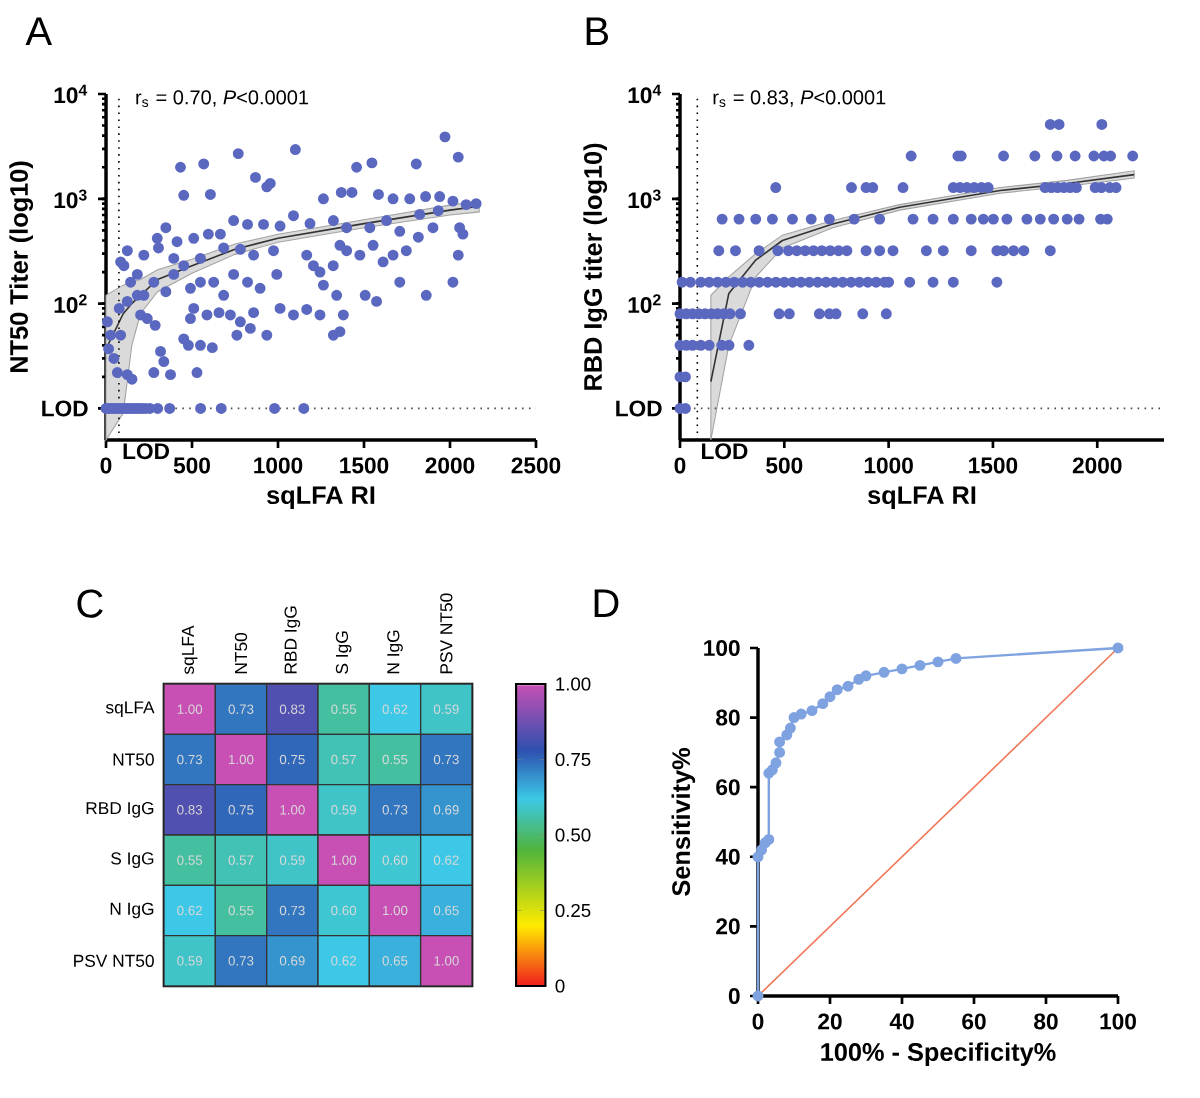 The width and height of the screenshot is (1200, 1098). Describe the element at coordinates (938, 1054) in the screenshot. I see `x-axis-title: 100% - Specificity%` at that location.